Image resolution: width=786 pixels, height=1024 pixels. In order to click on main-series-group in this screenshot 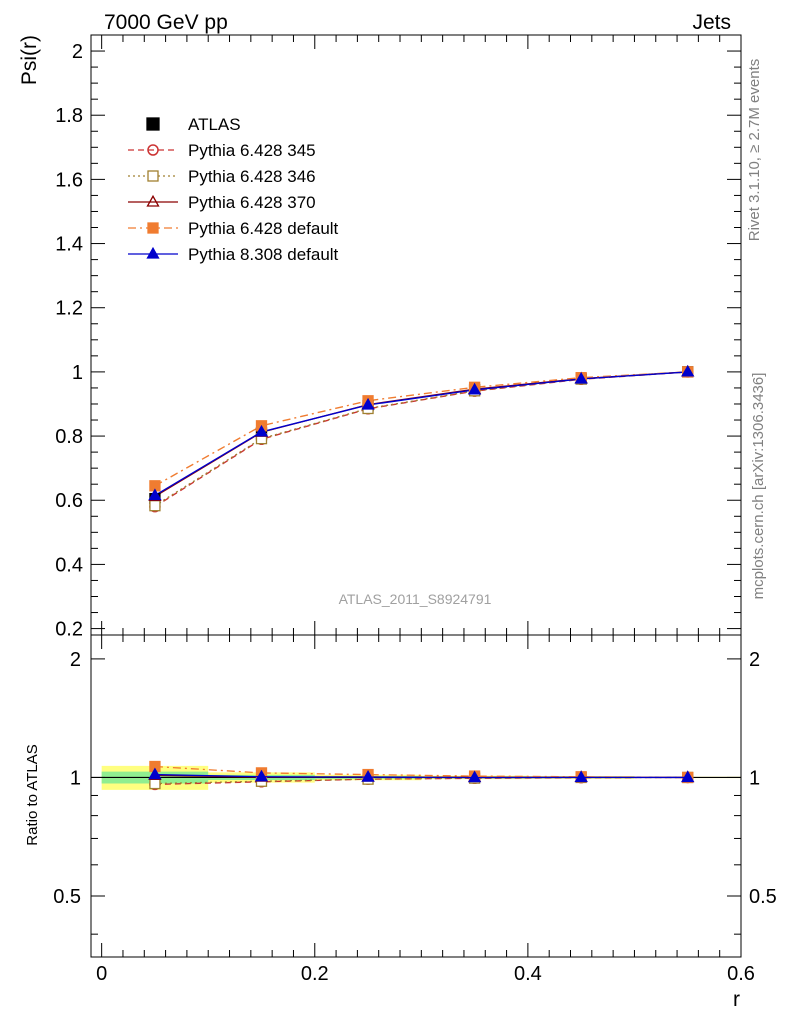, I will do `click(421, 438)`.